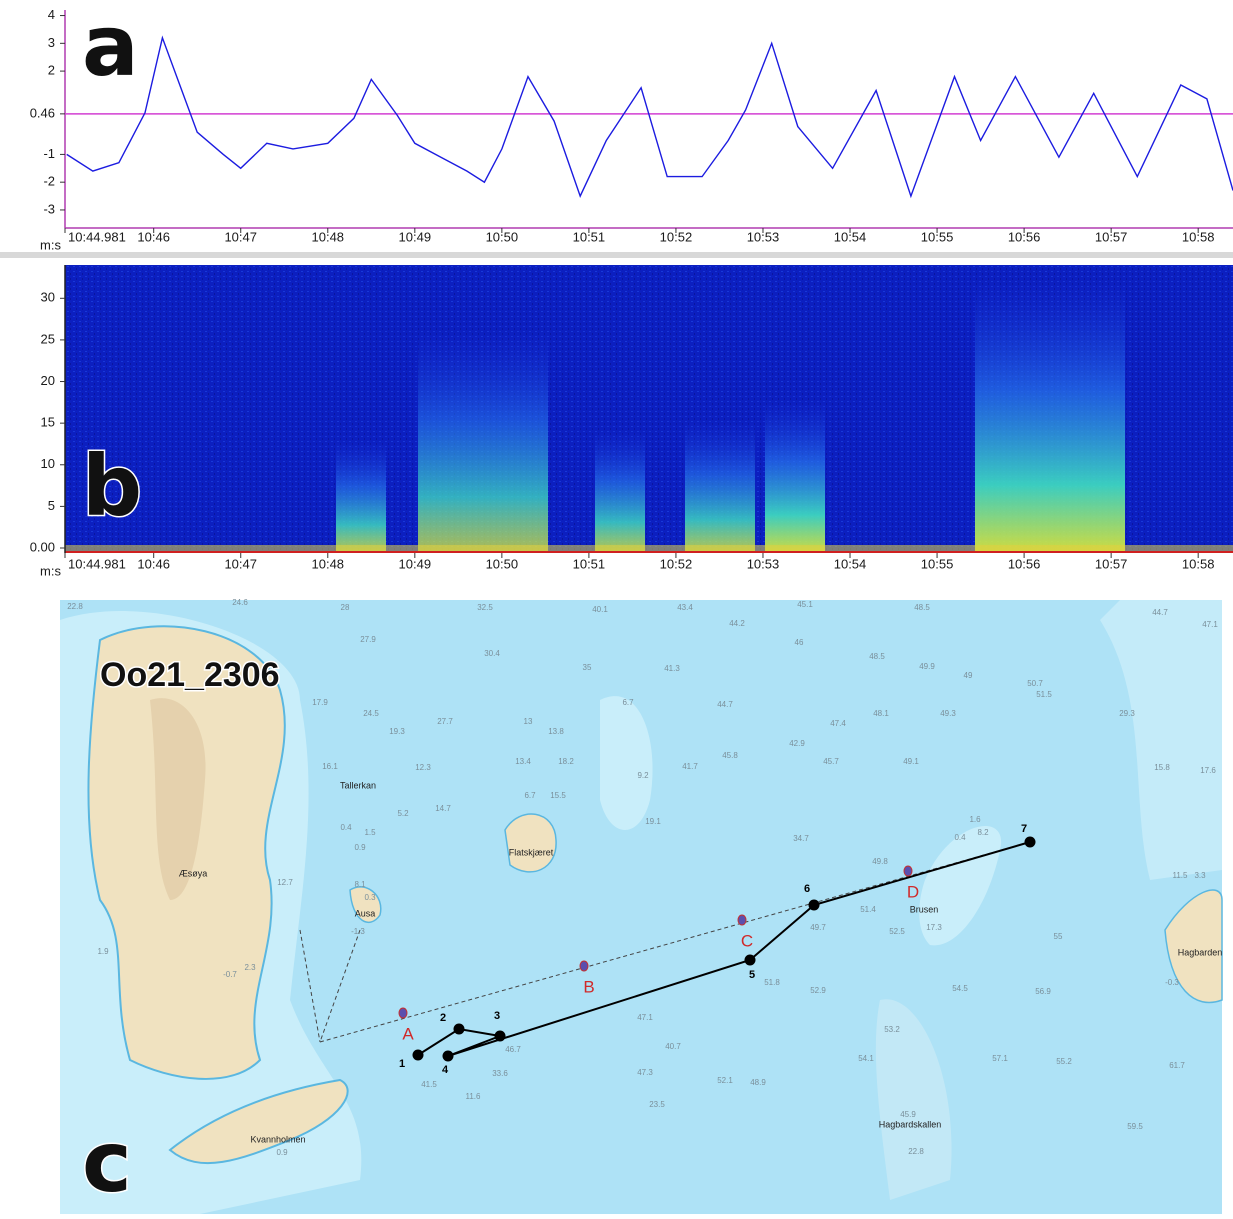  Describe the element at coordinates (1200, 875) in the screenshot. I see `depth-sounding: 3.3` at that location.